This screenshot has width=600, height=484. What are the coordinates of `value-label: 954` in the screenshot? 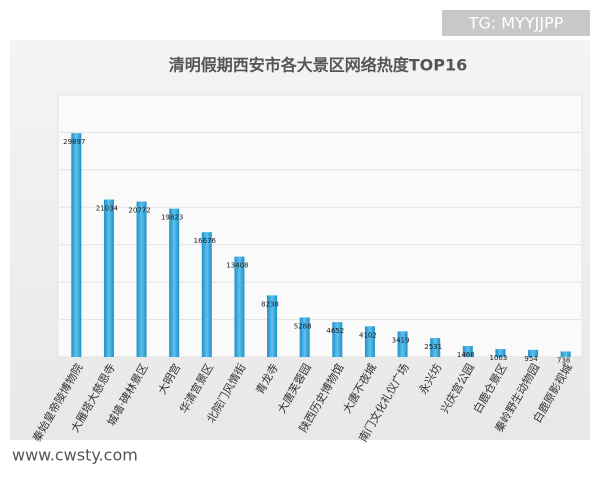 It's located at (531, 359).